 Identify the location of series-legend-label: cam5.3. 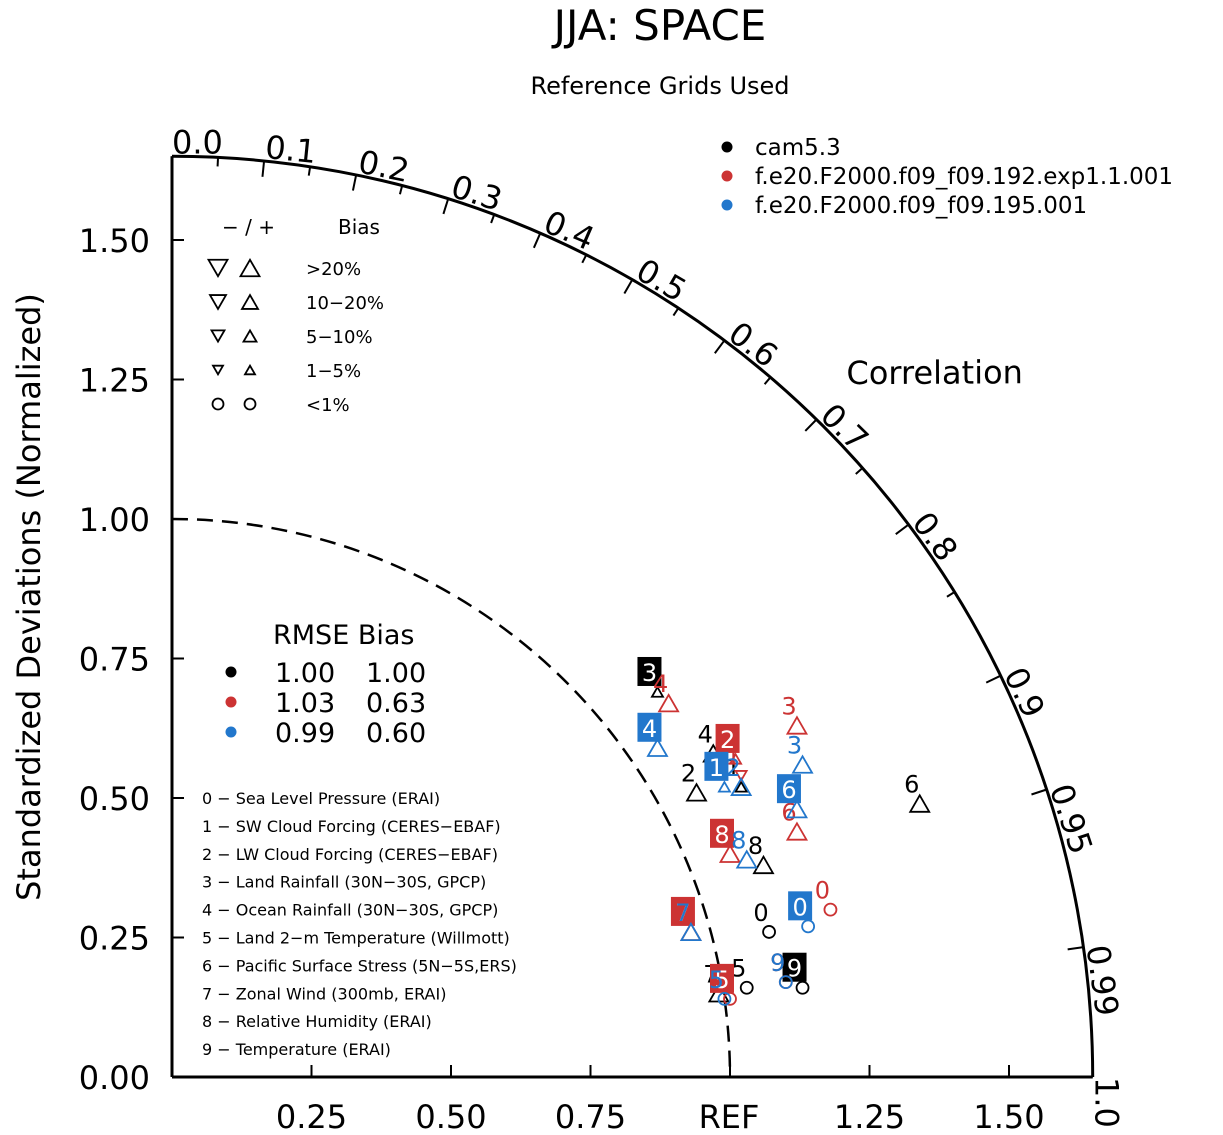
(798, 148).